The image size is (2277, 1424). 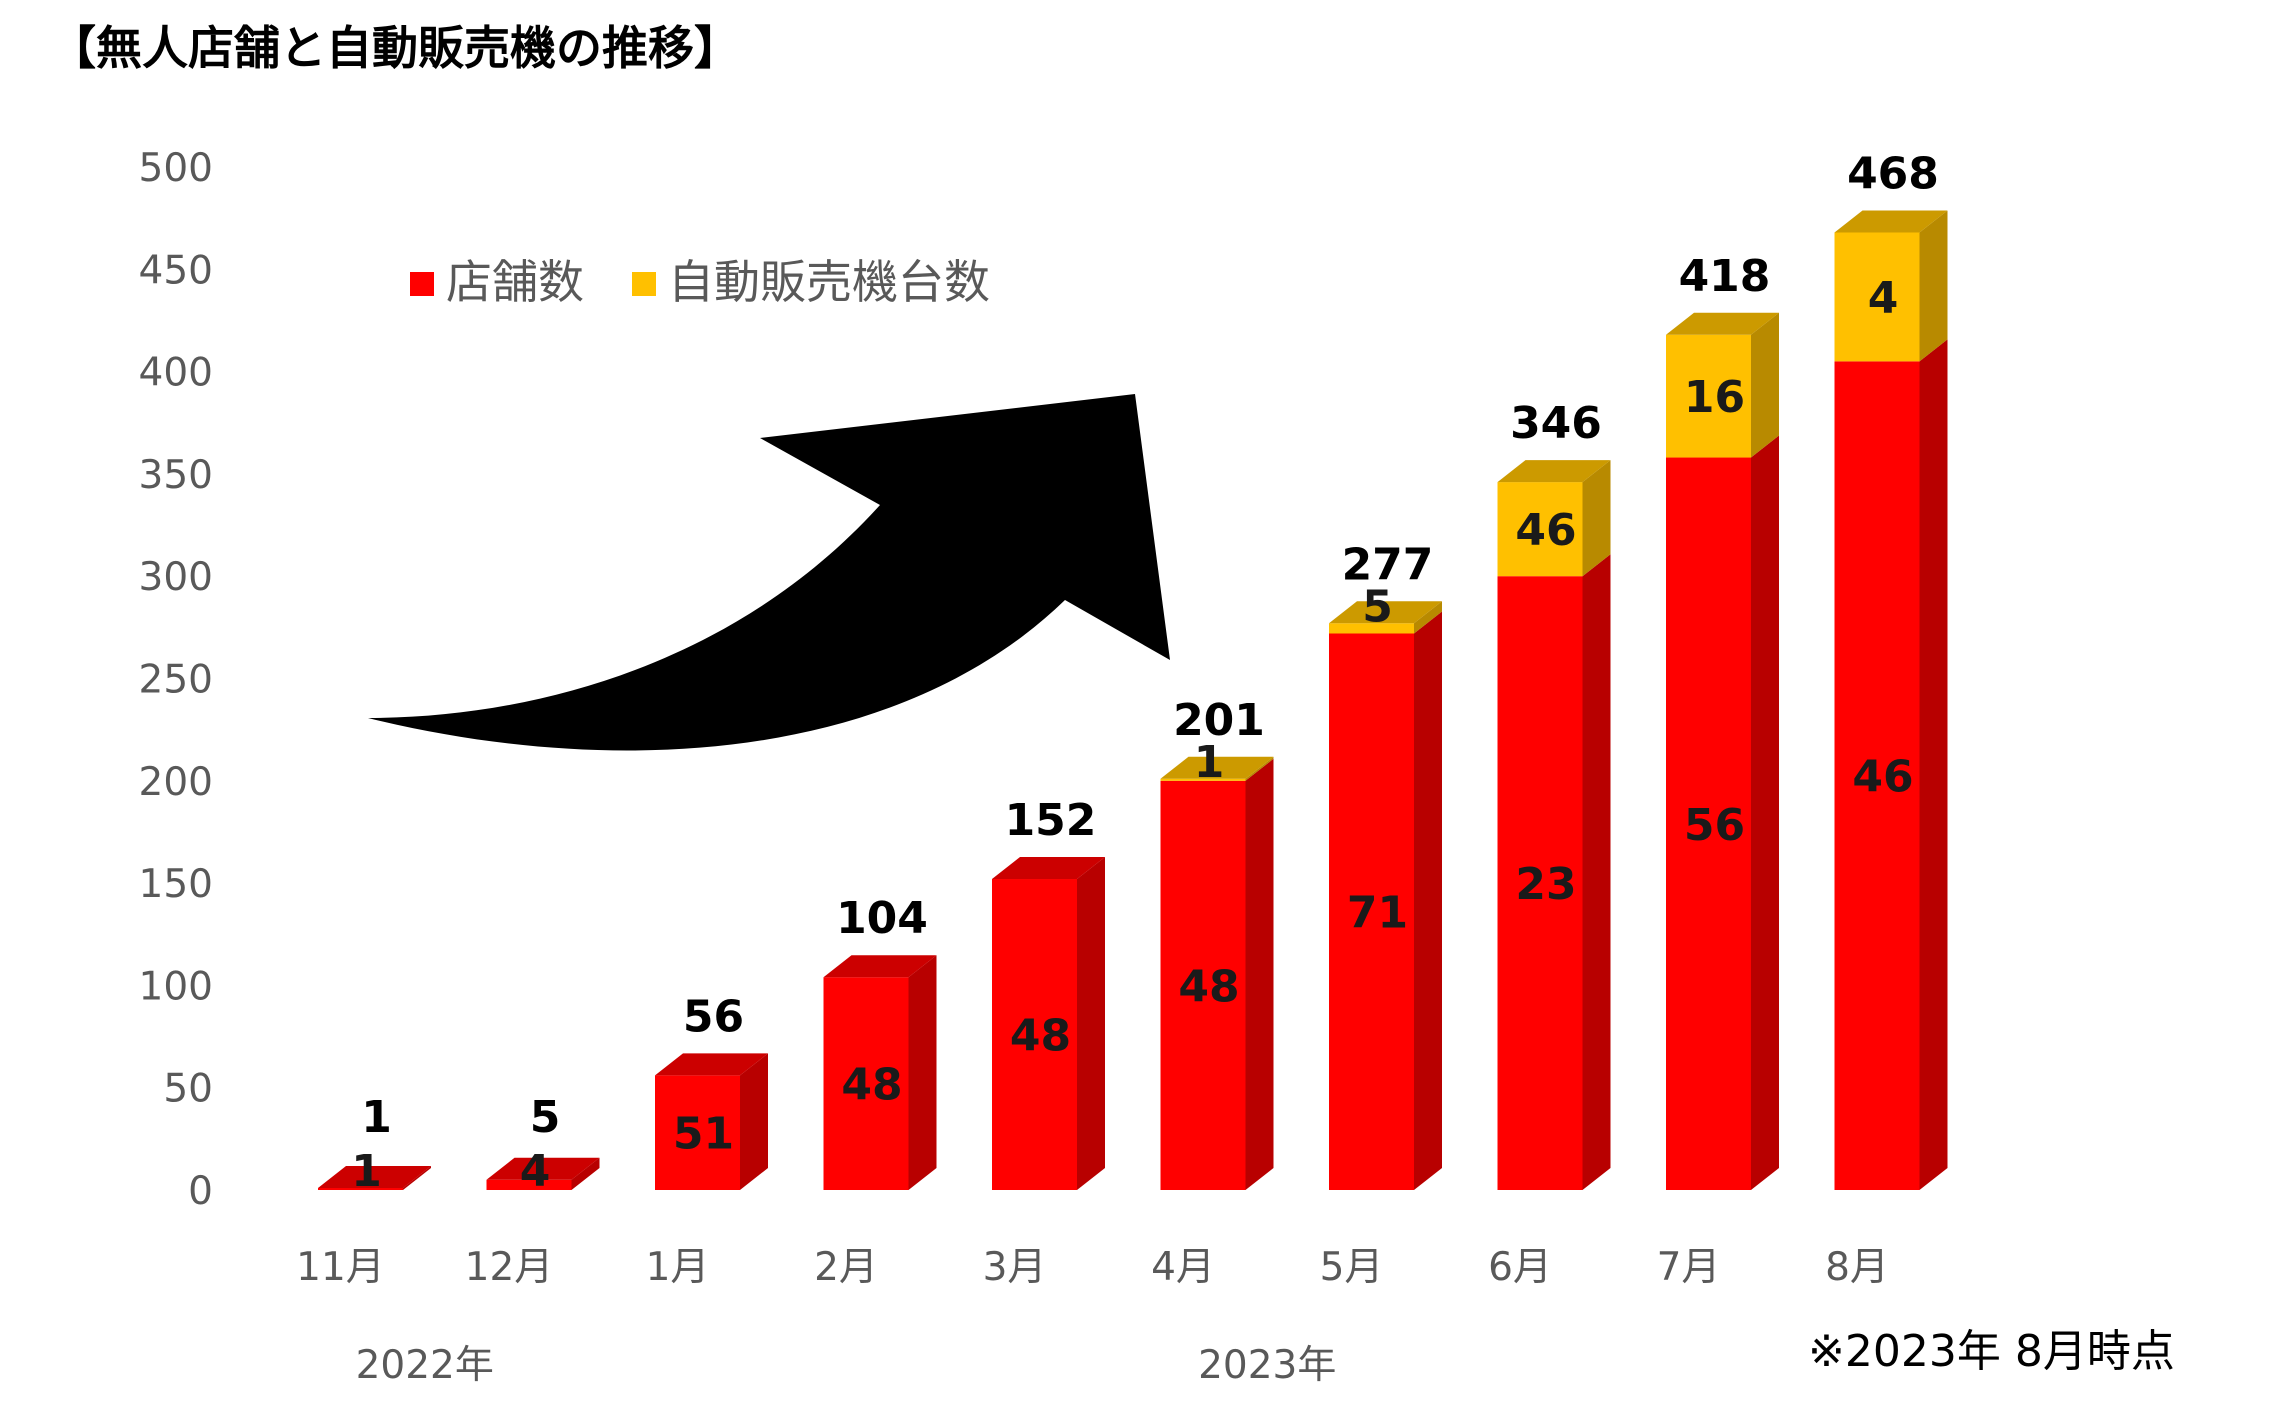 I want to click on total-label: 5, so click(x=545, y=1117).